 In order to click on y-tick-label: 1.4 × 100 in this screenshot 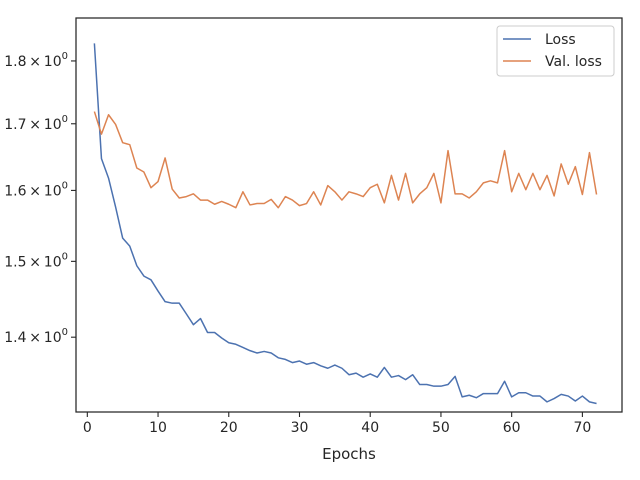, I will do `click(36, 336)`.